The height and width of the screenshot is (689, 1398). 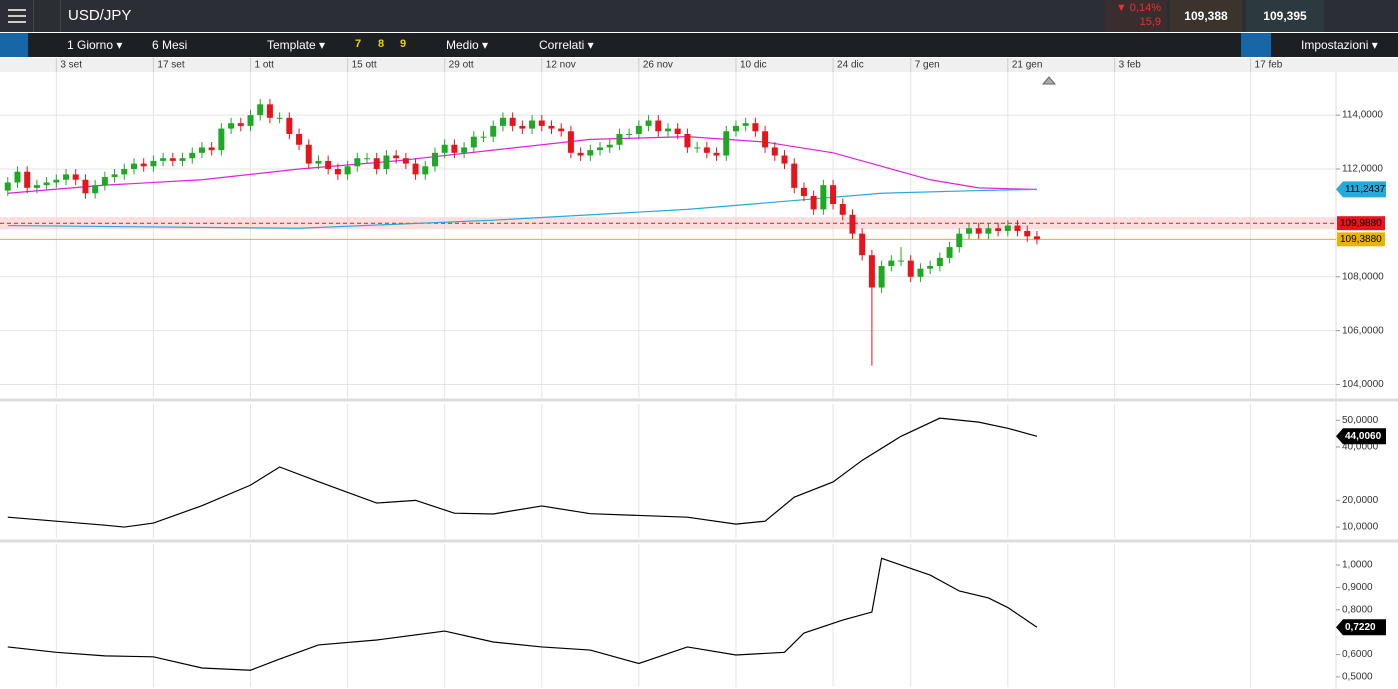 What do you see at coordinates (927, 65) in the screenshot?
I see `x-tick-label: 7 gen` at bounding box center [927, 65].